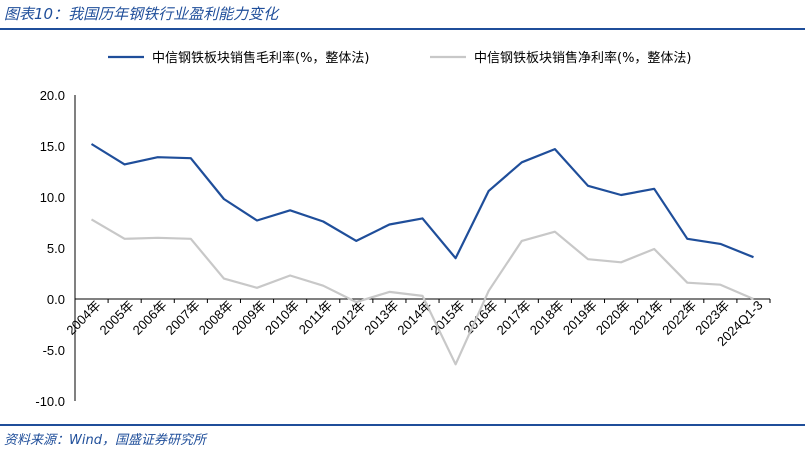  What do you see at coordinates (52, 146) in the screenshot?
I see `y-tick-label: 15.0` at bounding box center [52, 146].